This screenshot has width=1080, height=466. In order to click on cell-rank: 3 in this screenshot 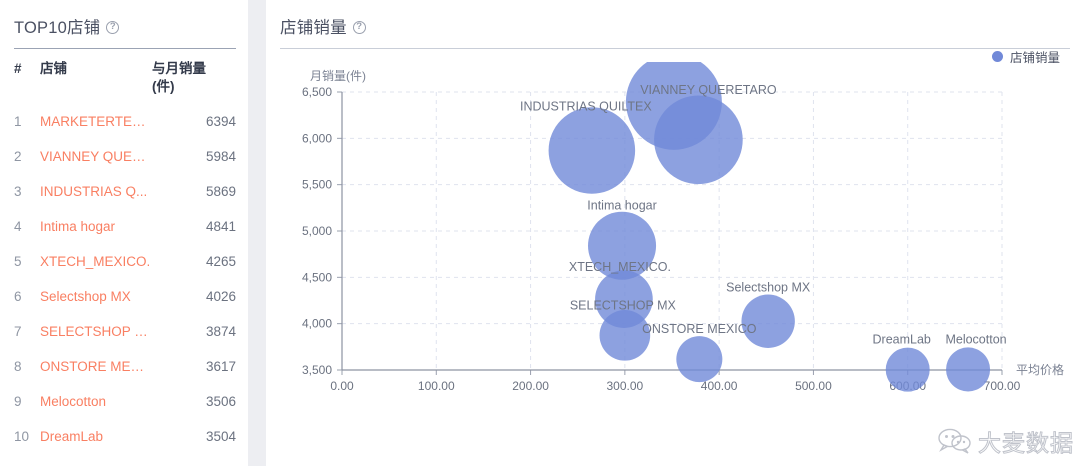, I will do `click(18, 192)`.